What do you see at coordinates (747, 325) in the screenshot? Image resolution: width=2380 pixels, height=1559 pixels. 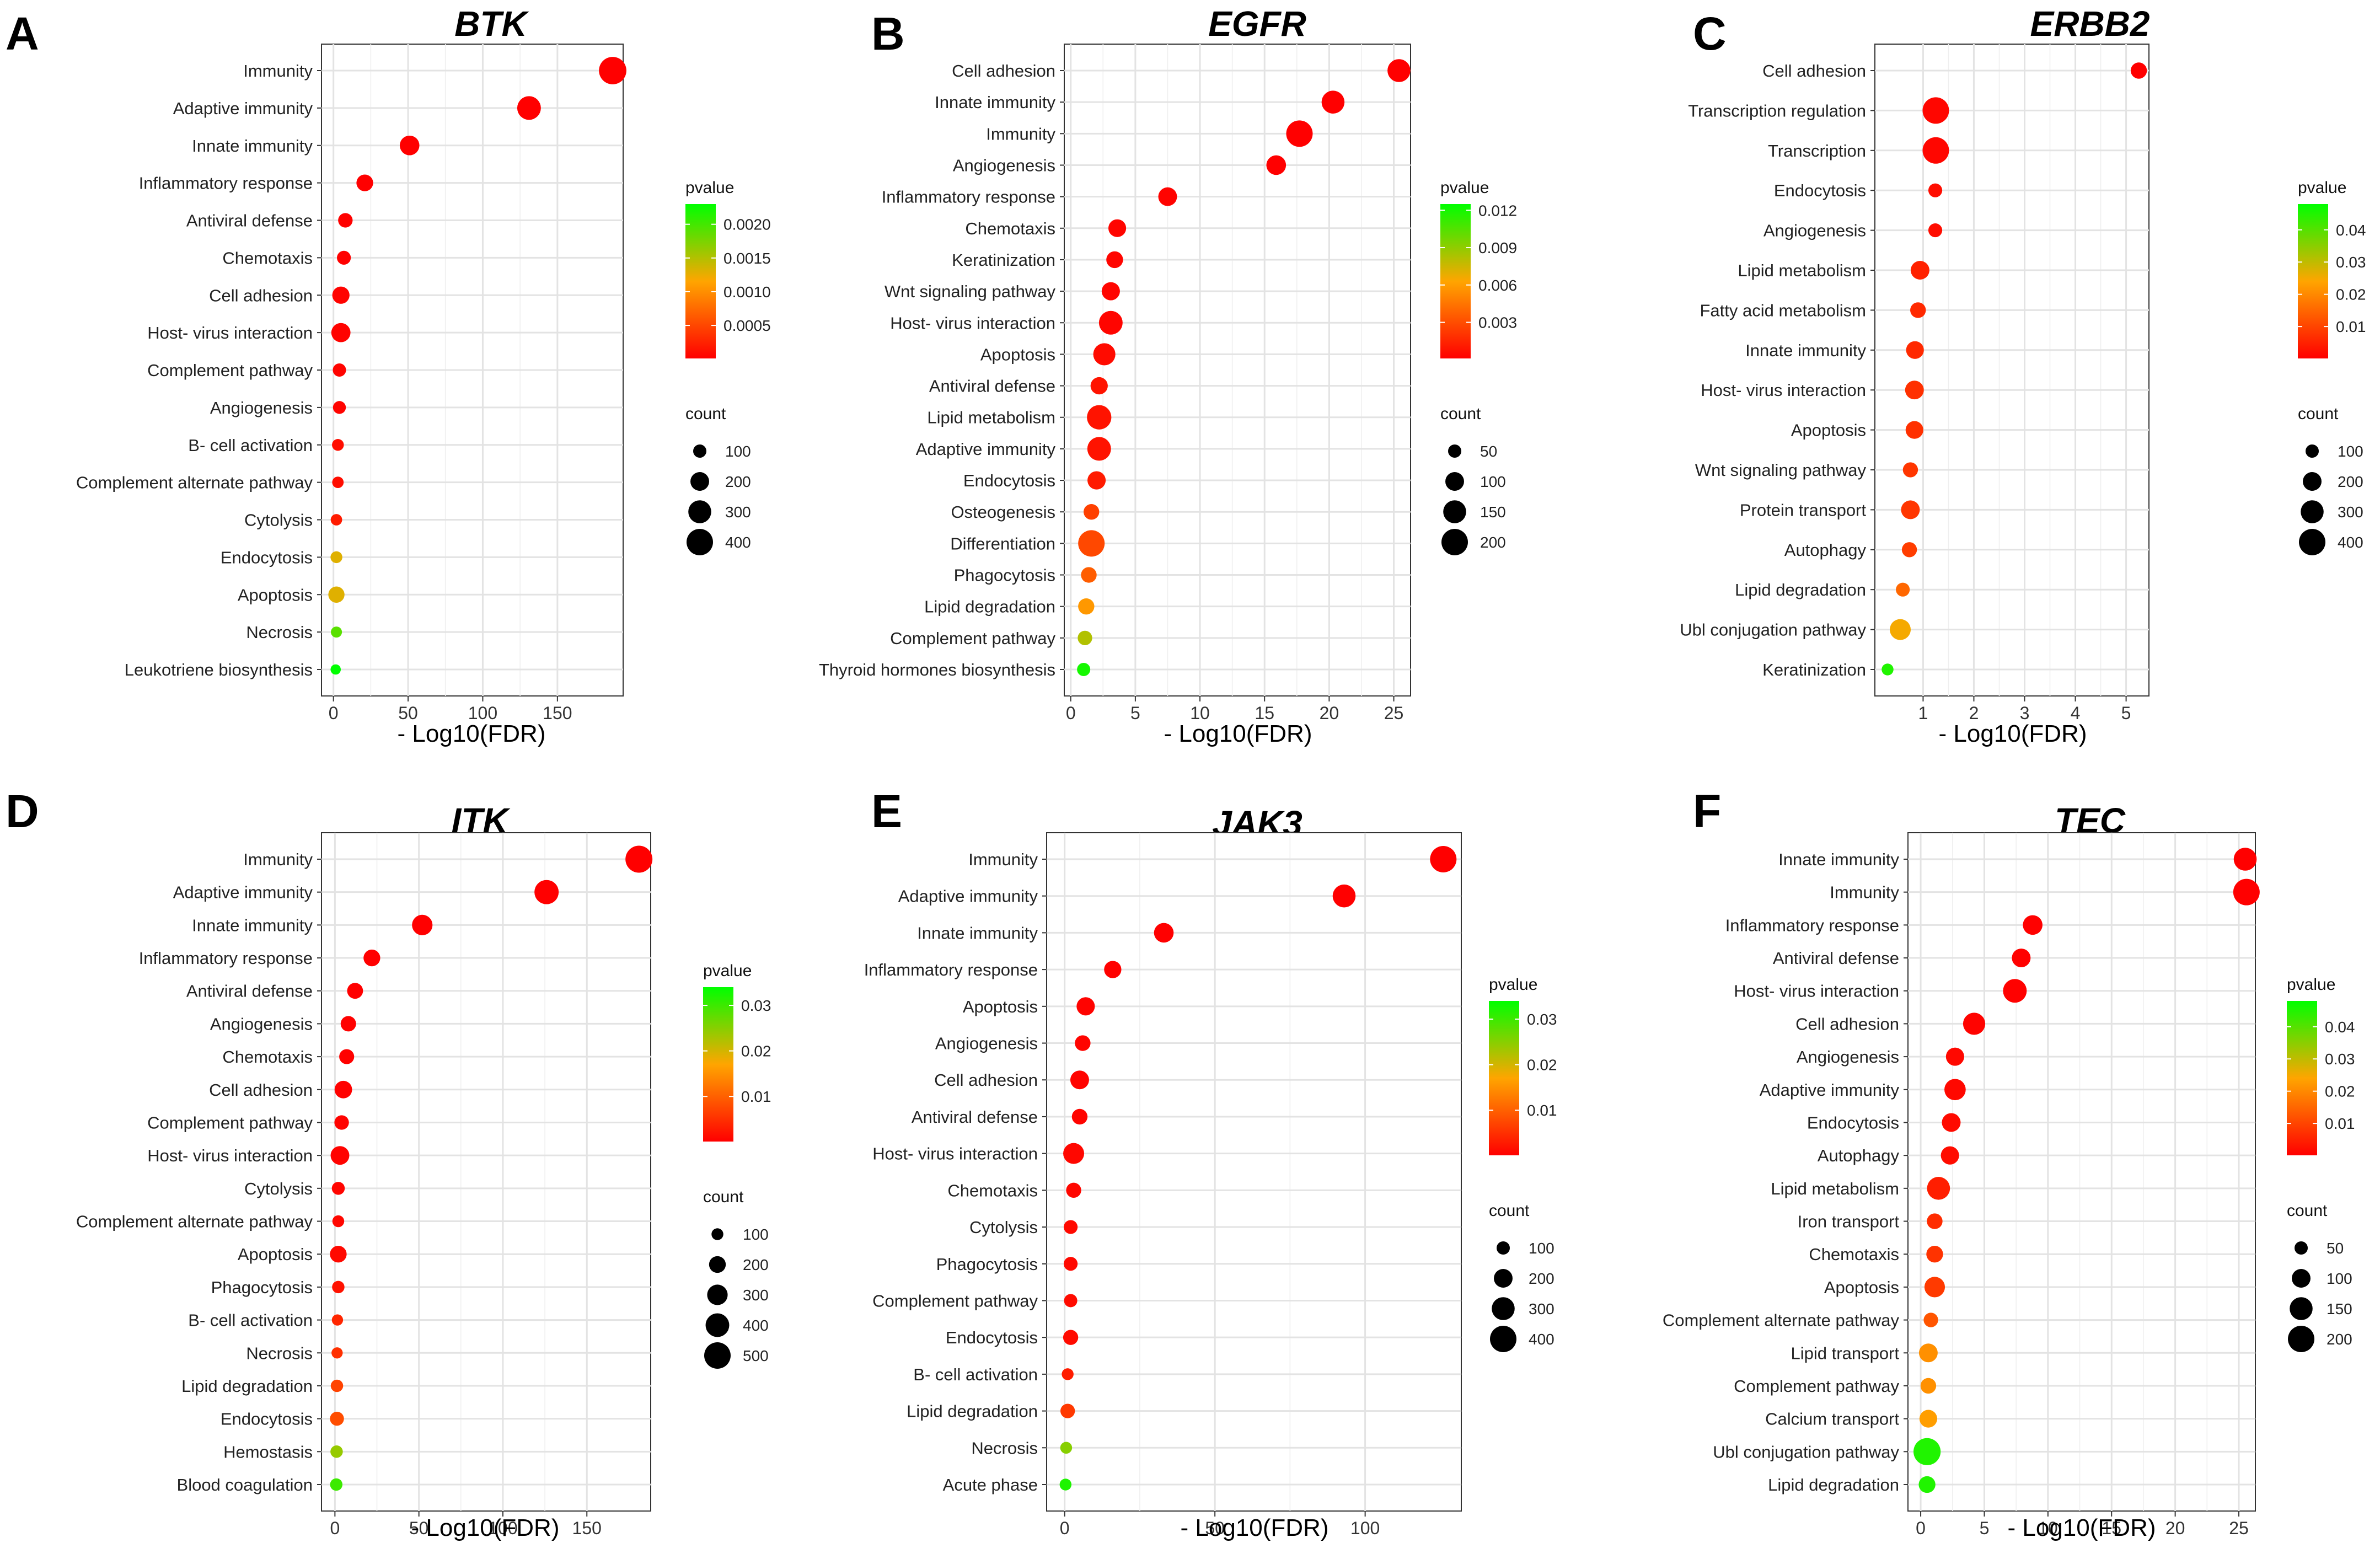 I see `colorbar-label: 0.0005` at bounding box center [747, 325].